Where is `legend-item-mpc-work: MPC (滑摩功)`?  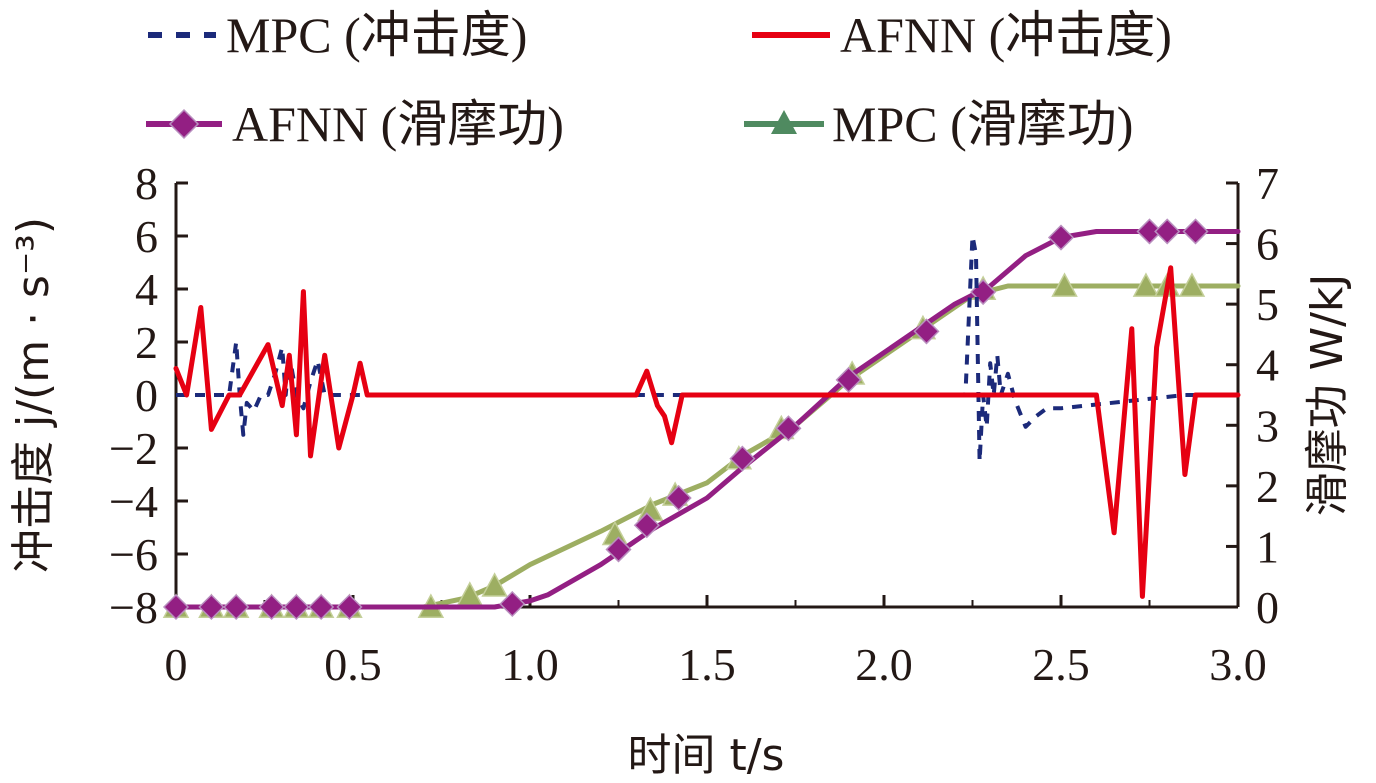 legend-item-mpc-work: MPC (滑摩功) is located at coordinates (938, 124).